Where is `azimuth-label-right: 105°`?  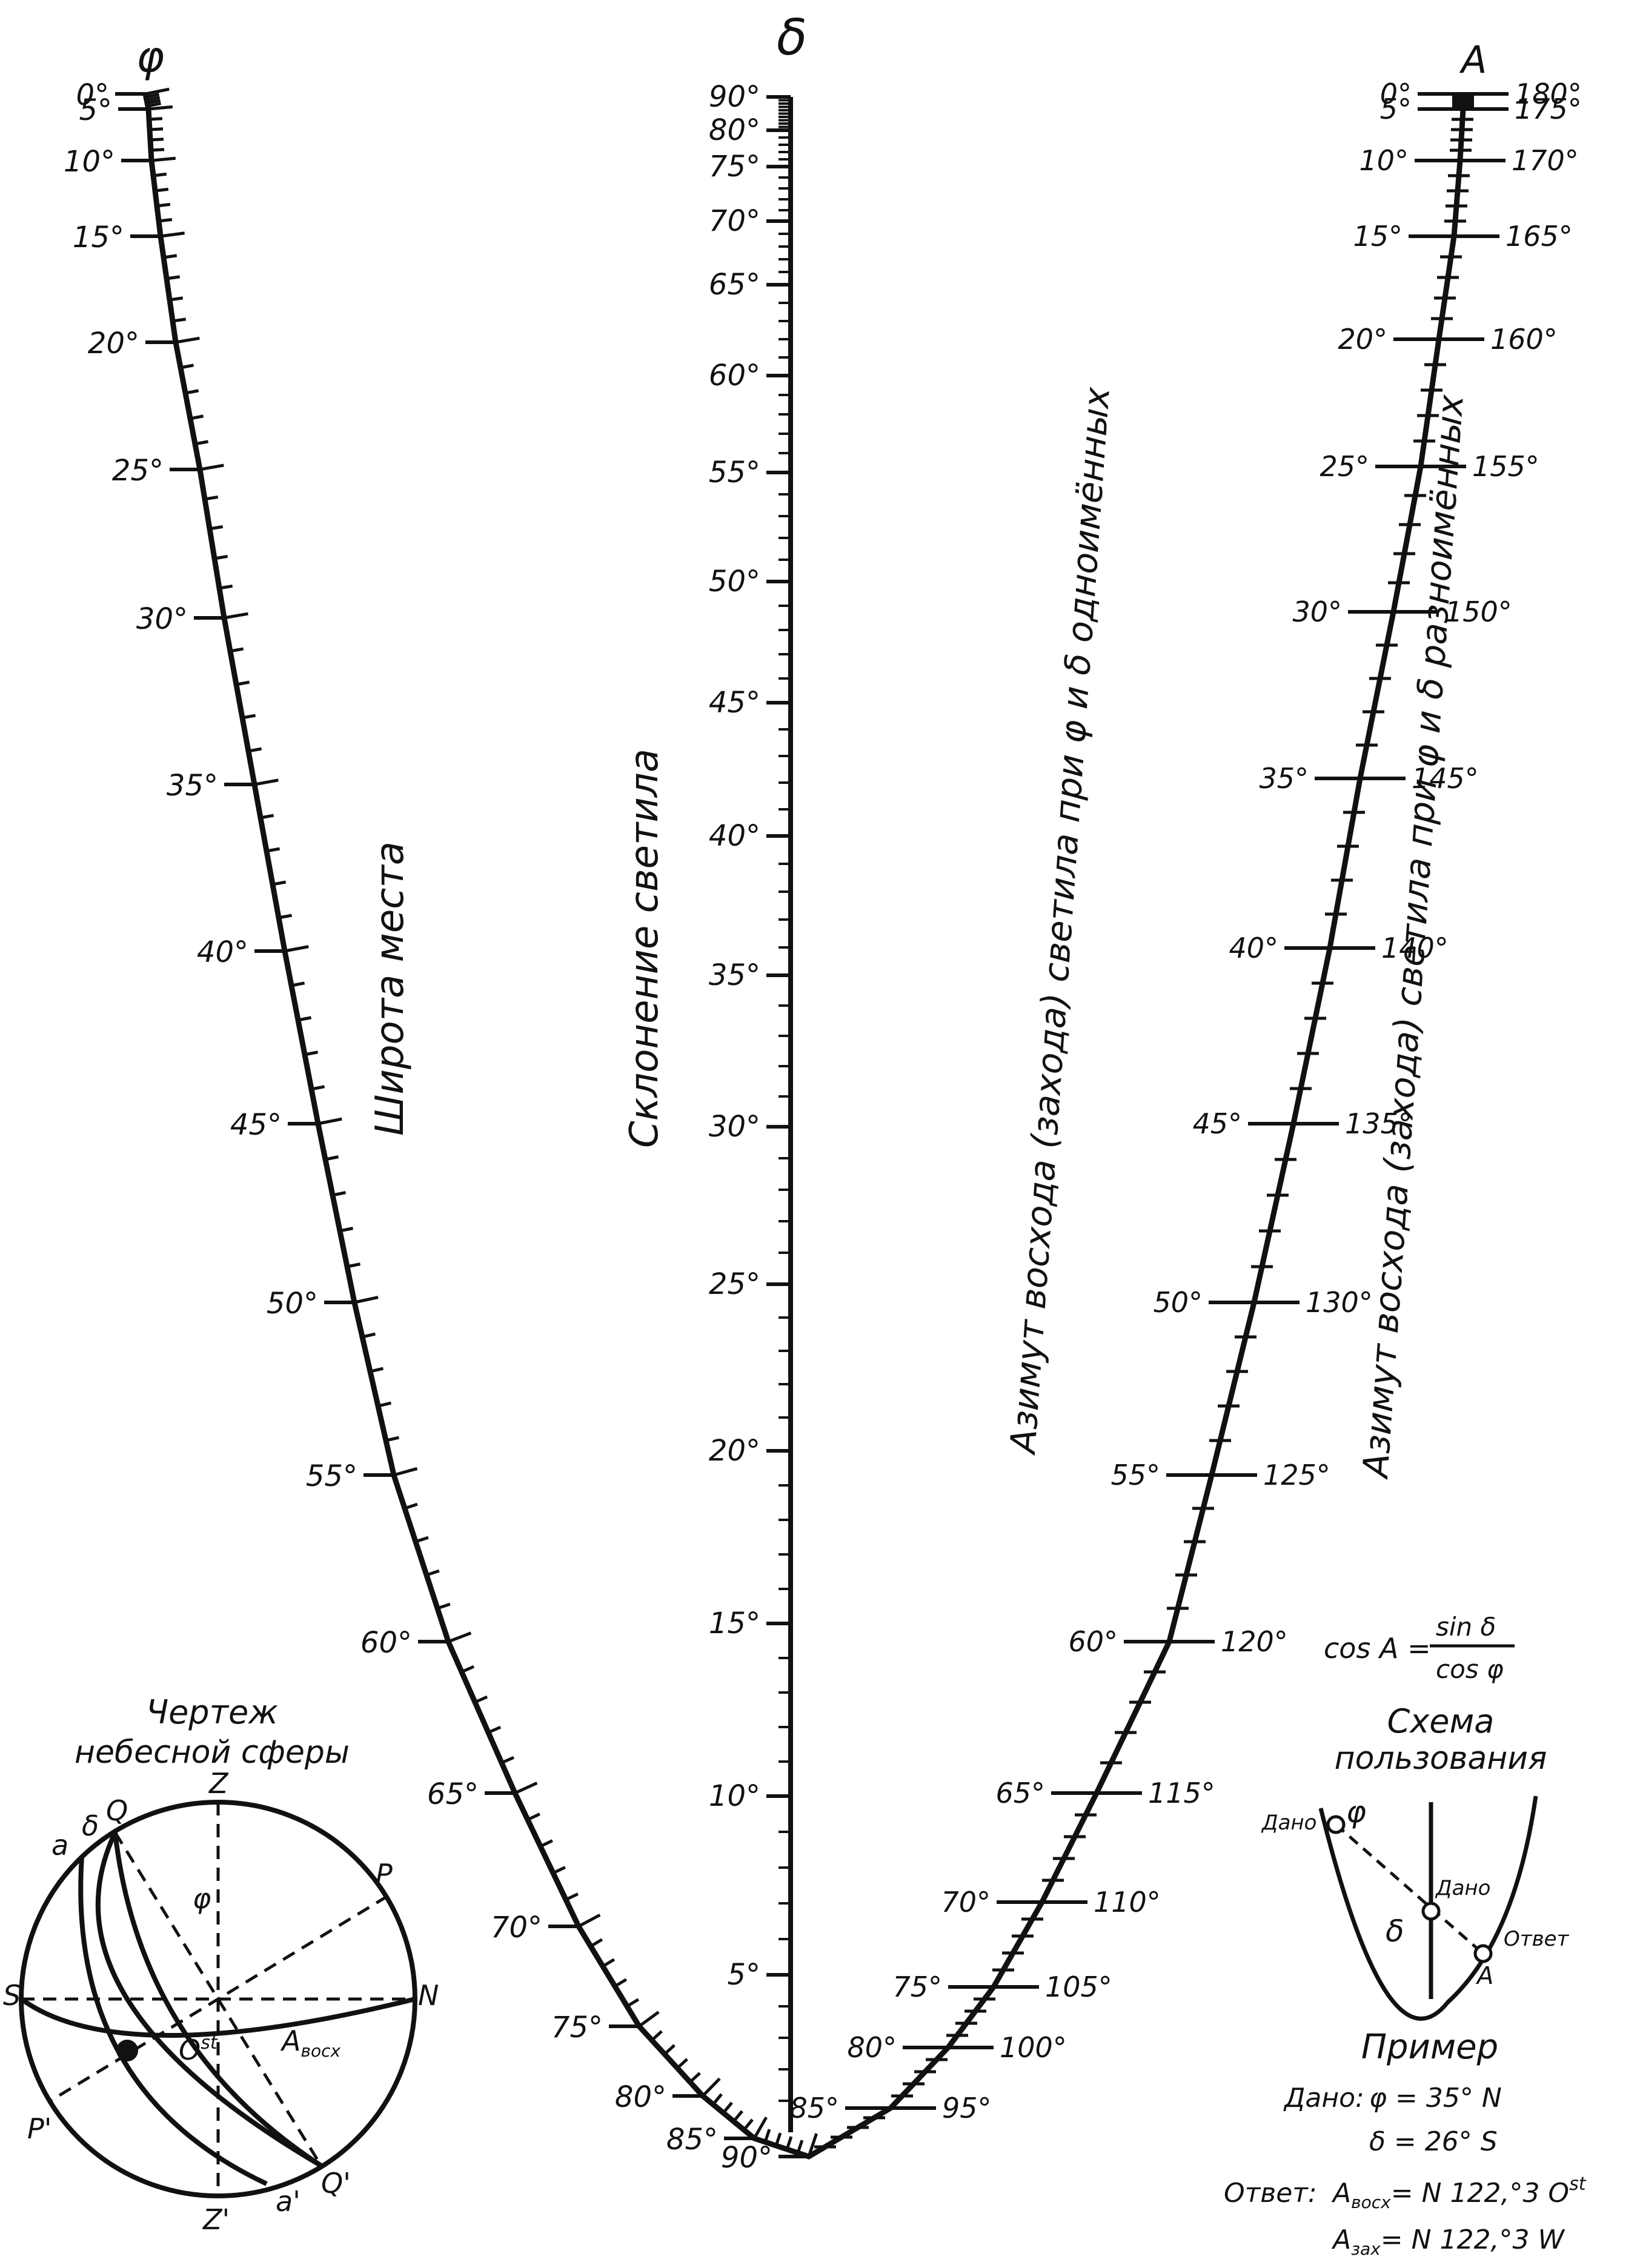 azimuth-label-right: 105° is located at coordinates (1078, 1987).